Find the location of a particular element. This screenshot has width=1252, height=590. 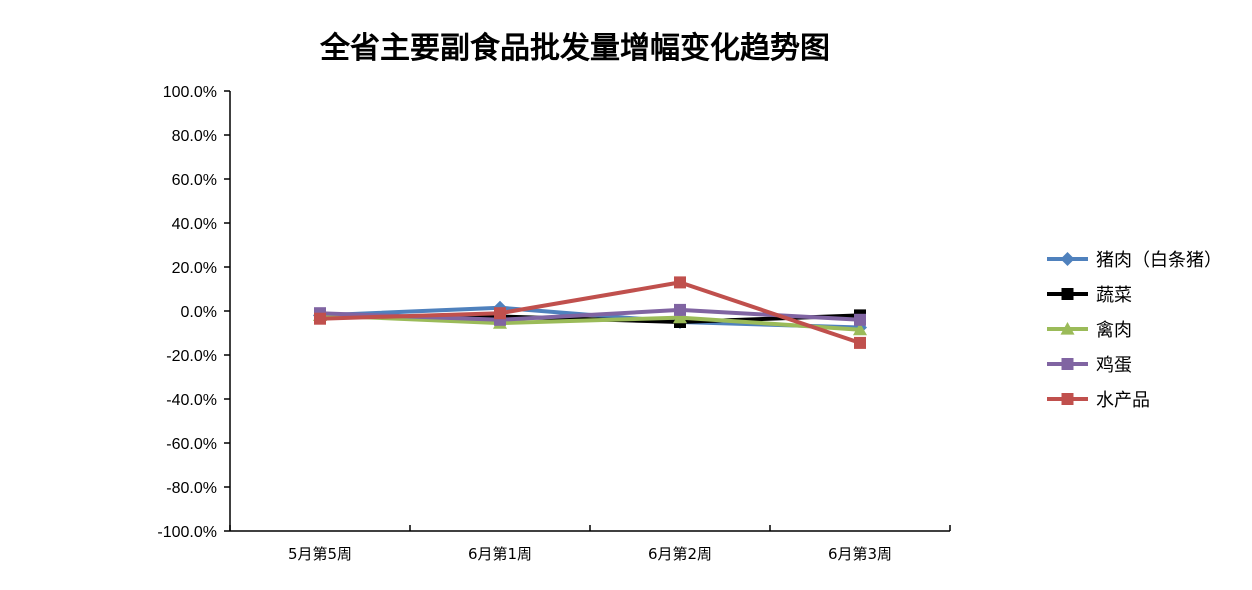

legend-item-4: 水产品 is located at coordinates (1098, 400).